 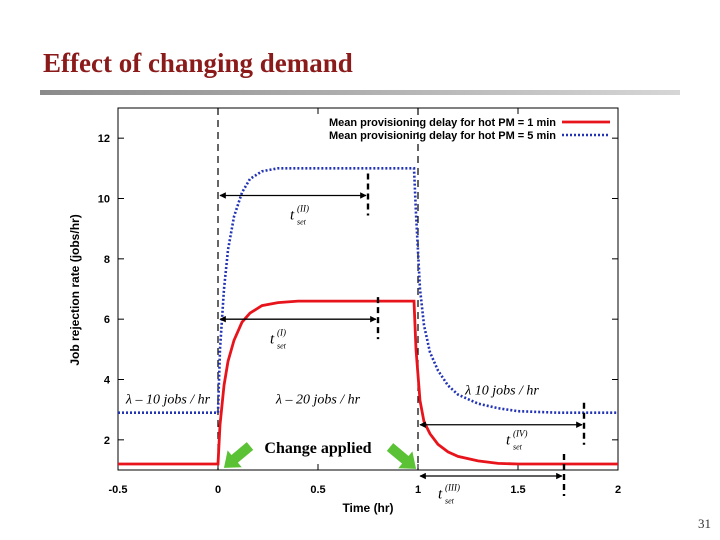 I want to click on y-tick-label: 4, so click(x=107, y=381).